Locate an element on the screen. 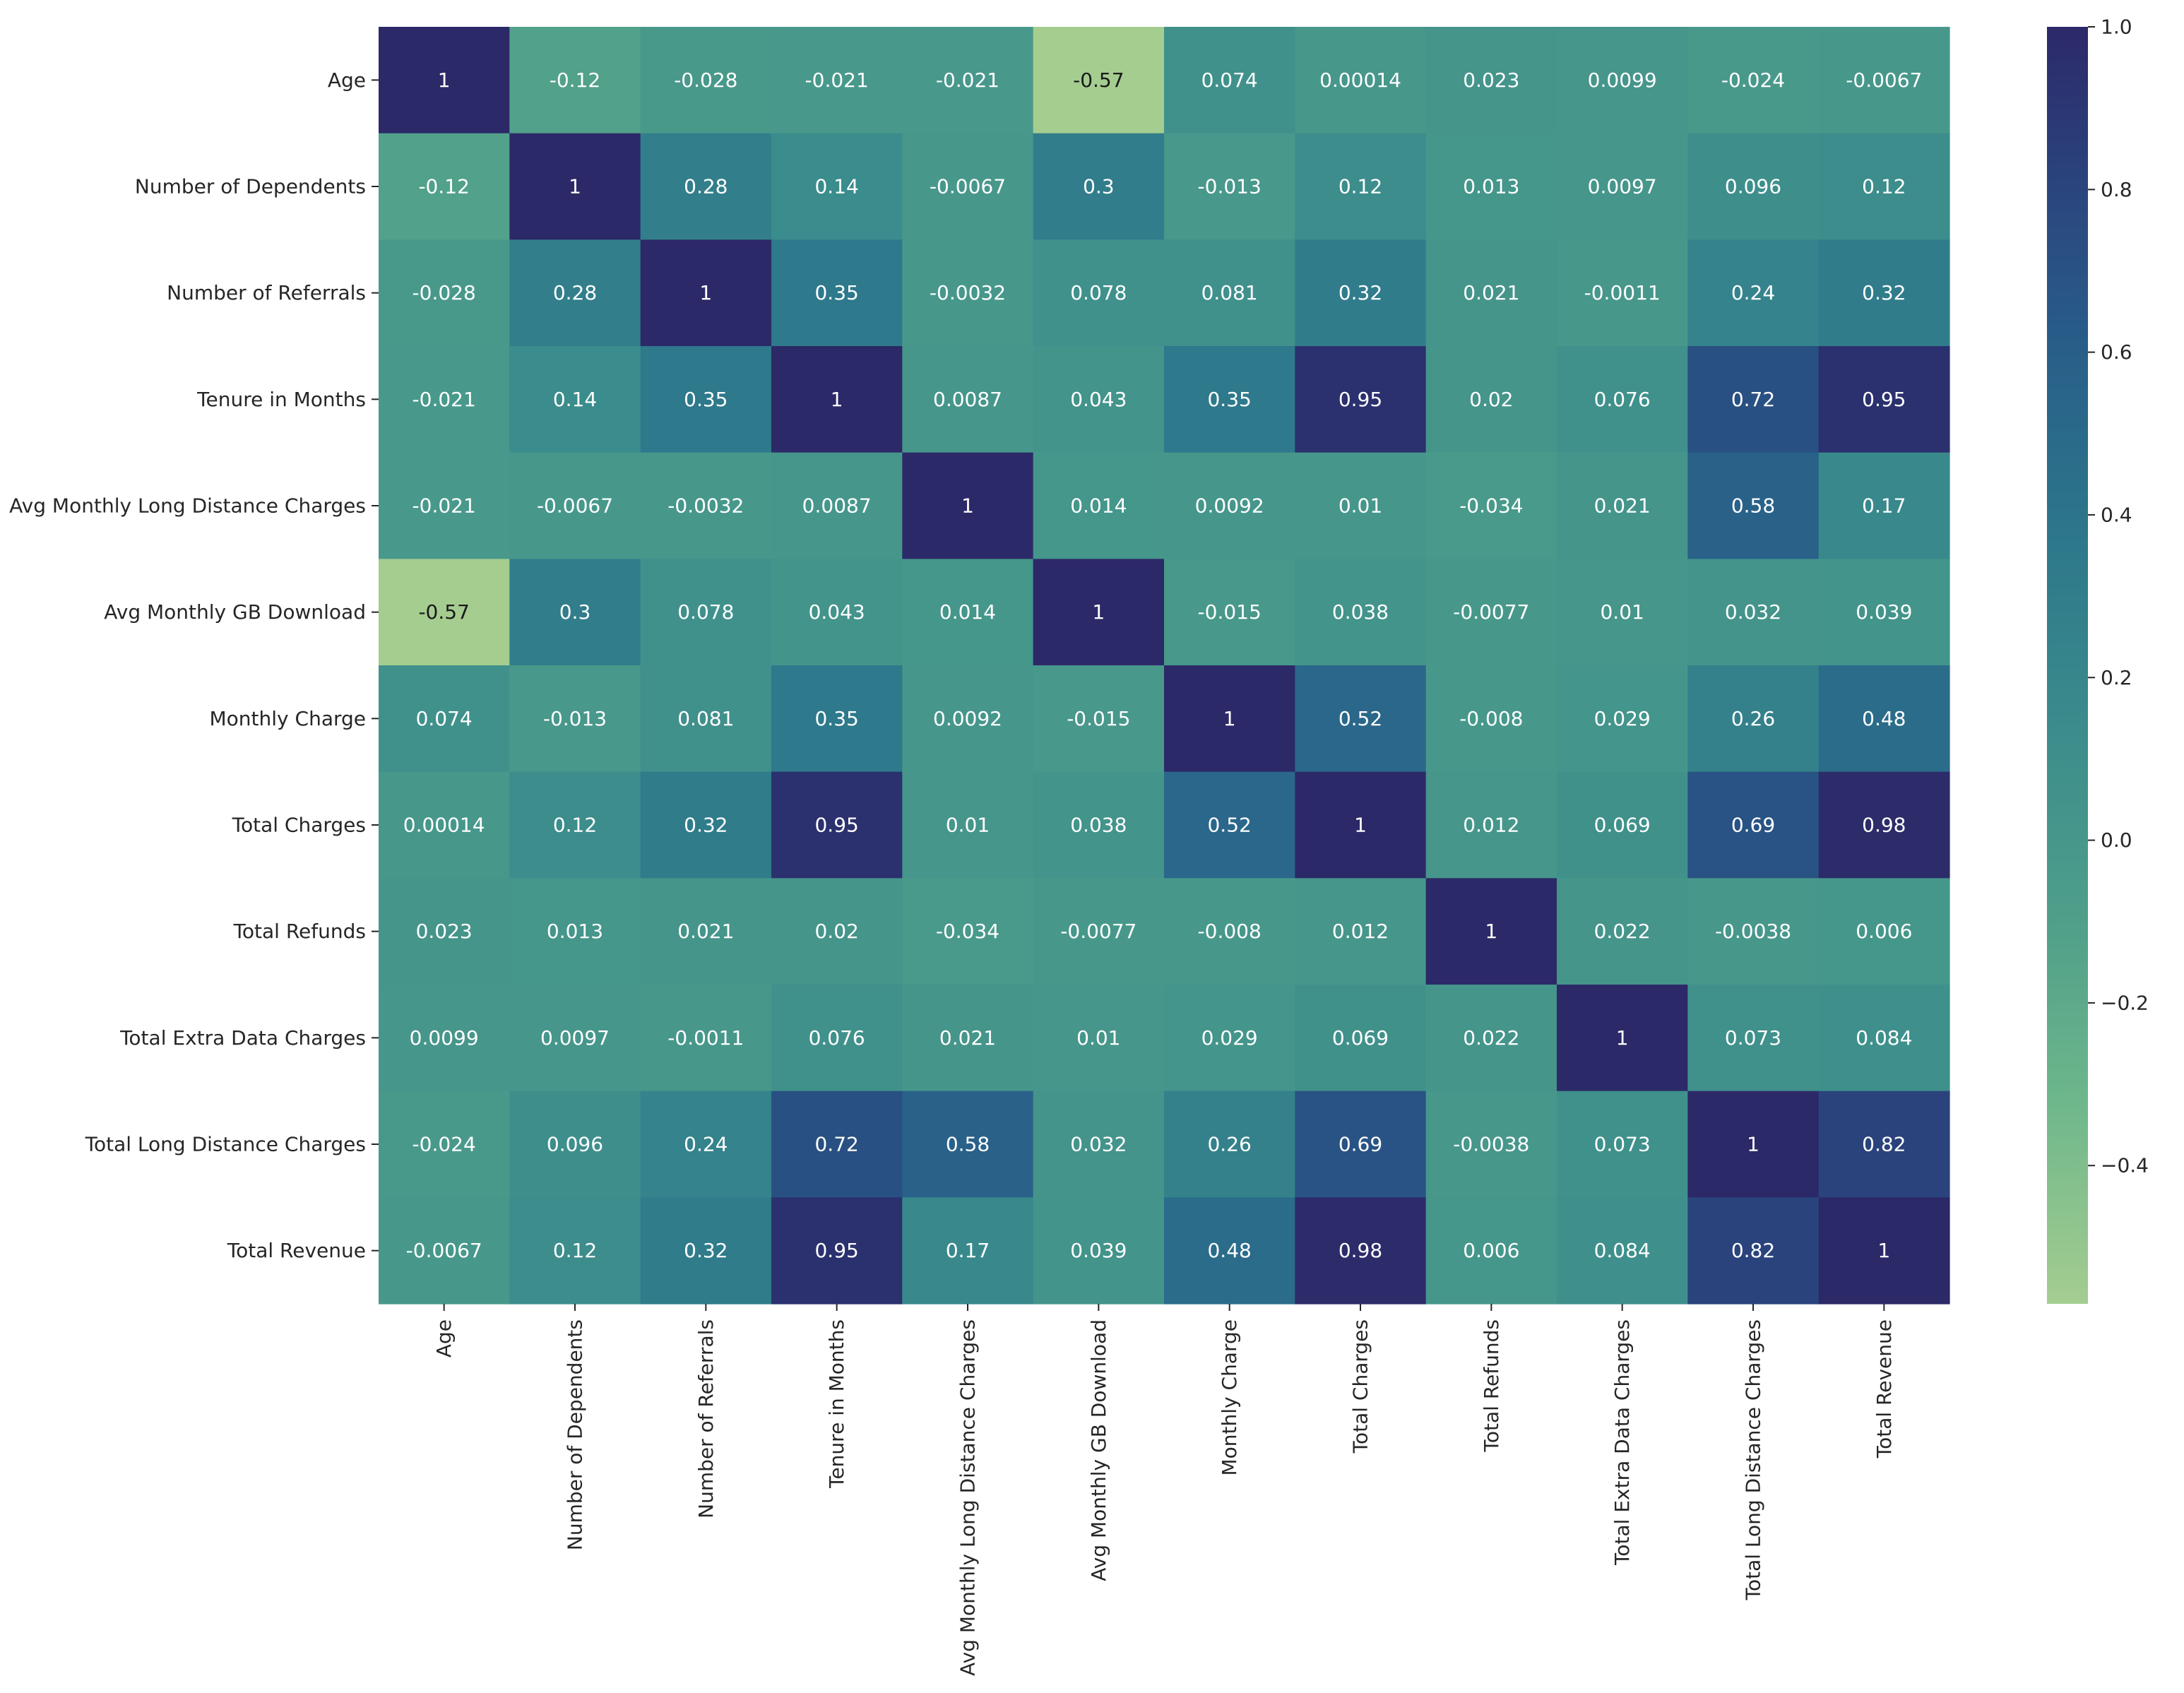 This screenshot has width=2184, height=1693. cell-value-label: -0.021 is located at coordinates (444, 399).